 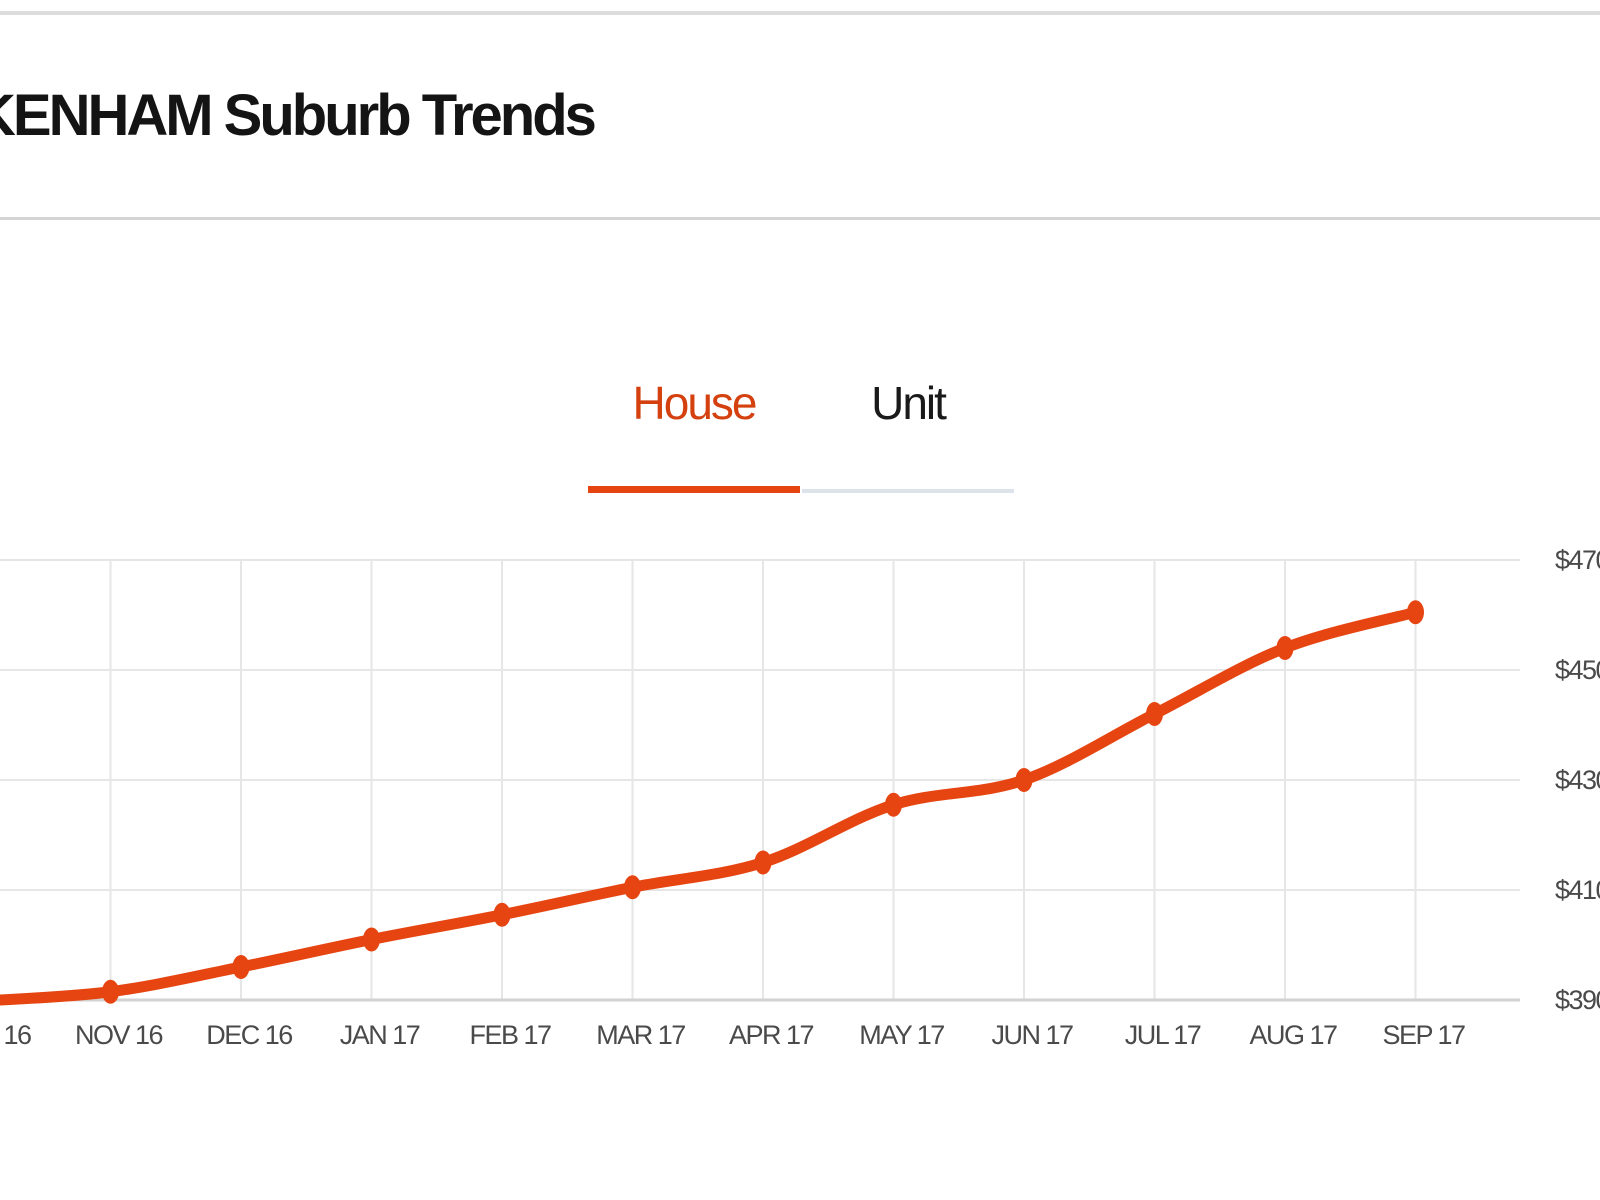 I want to click on y-tick-label: $470,000, so click(x=1577, y=560).